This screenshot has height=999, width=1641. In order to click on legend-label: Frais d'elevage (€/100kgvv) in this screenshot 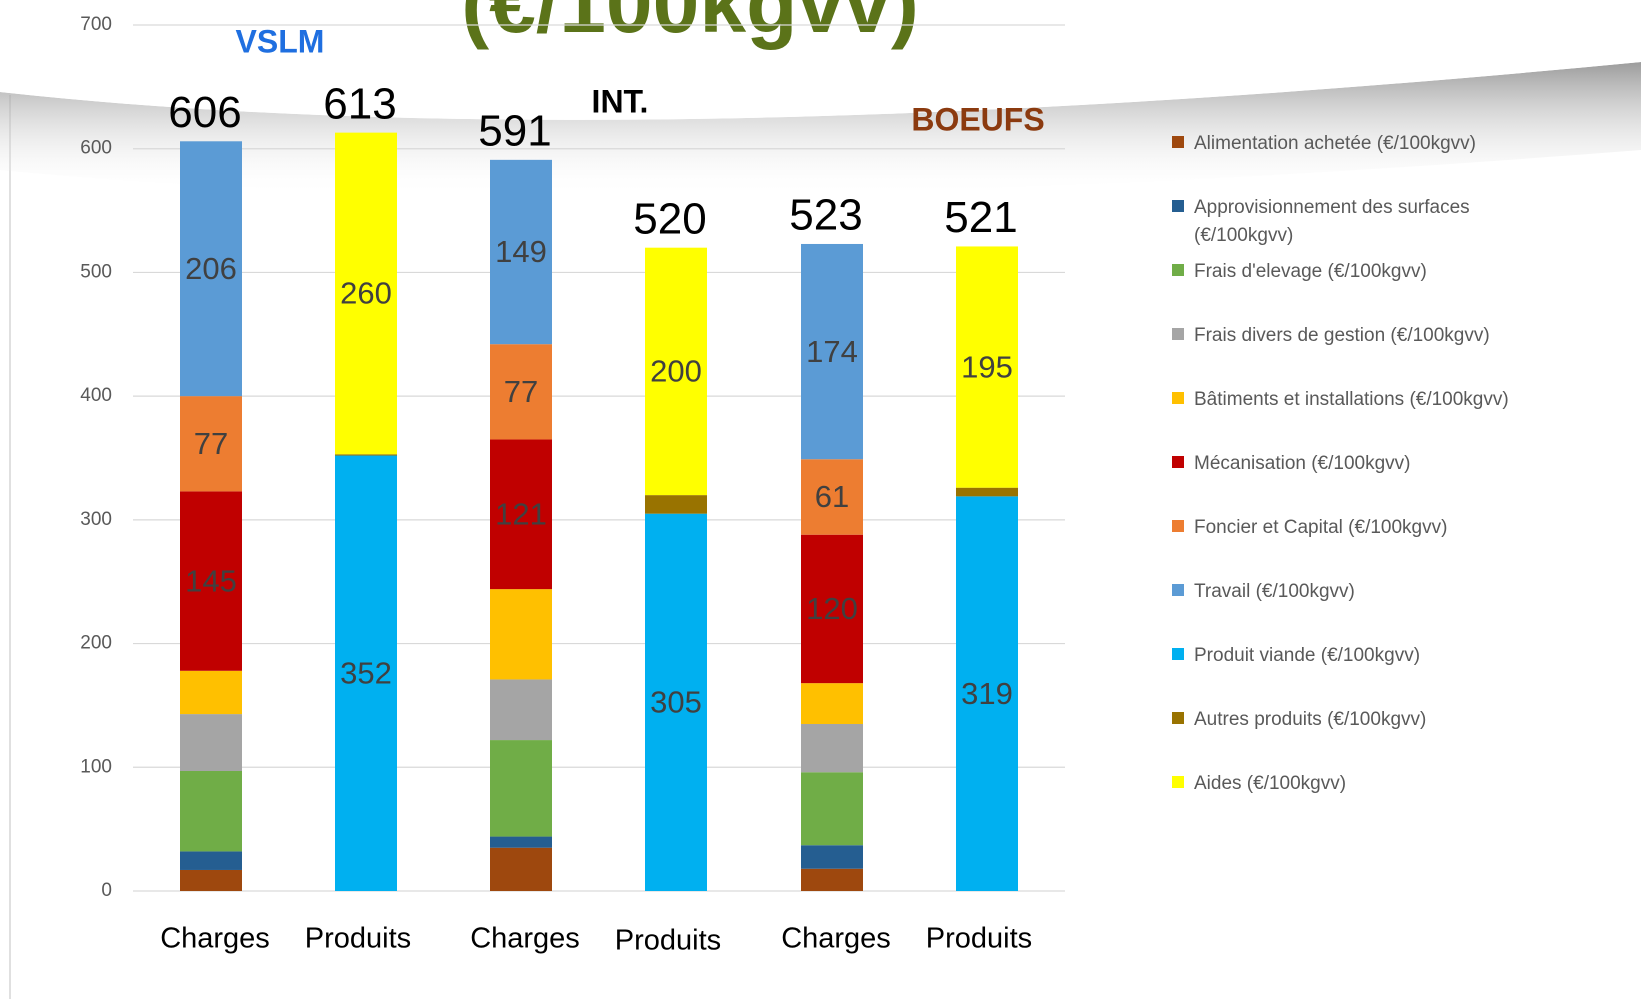, I will do `click(1310, 271)`.